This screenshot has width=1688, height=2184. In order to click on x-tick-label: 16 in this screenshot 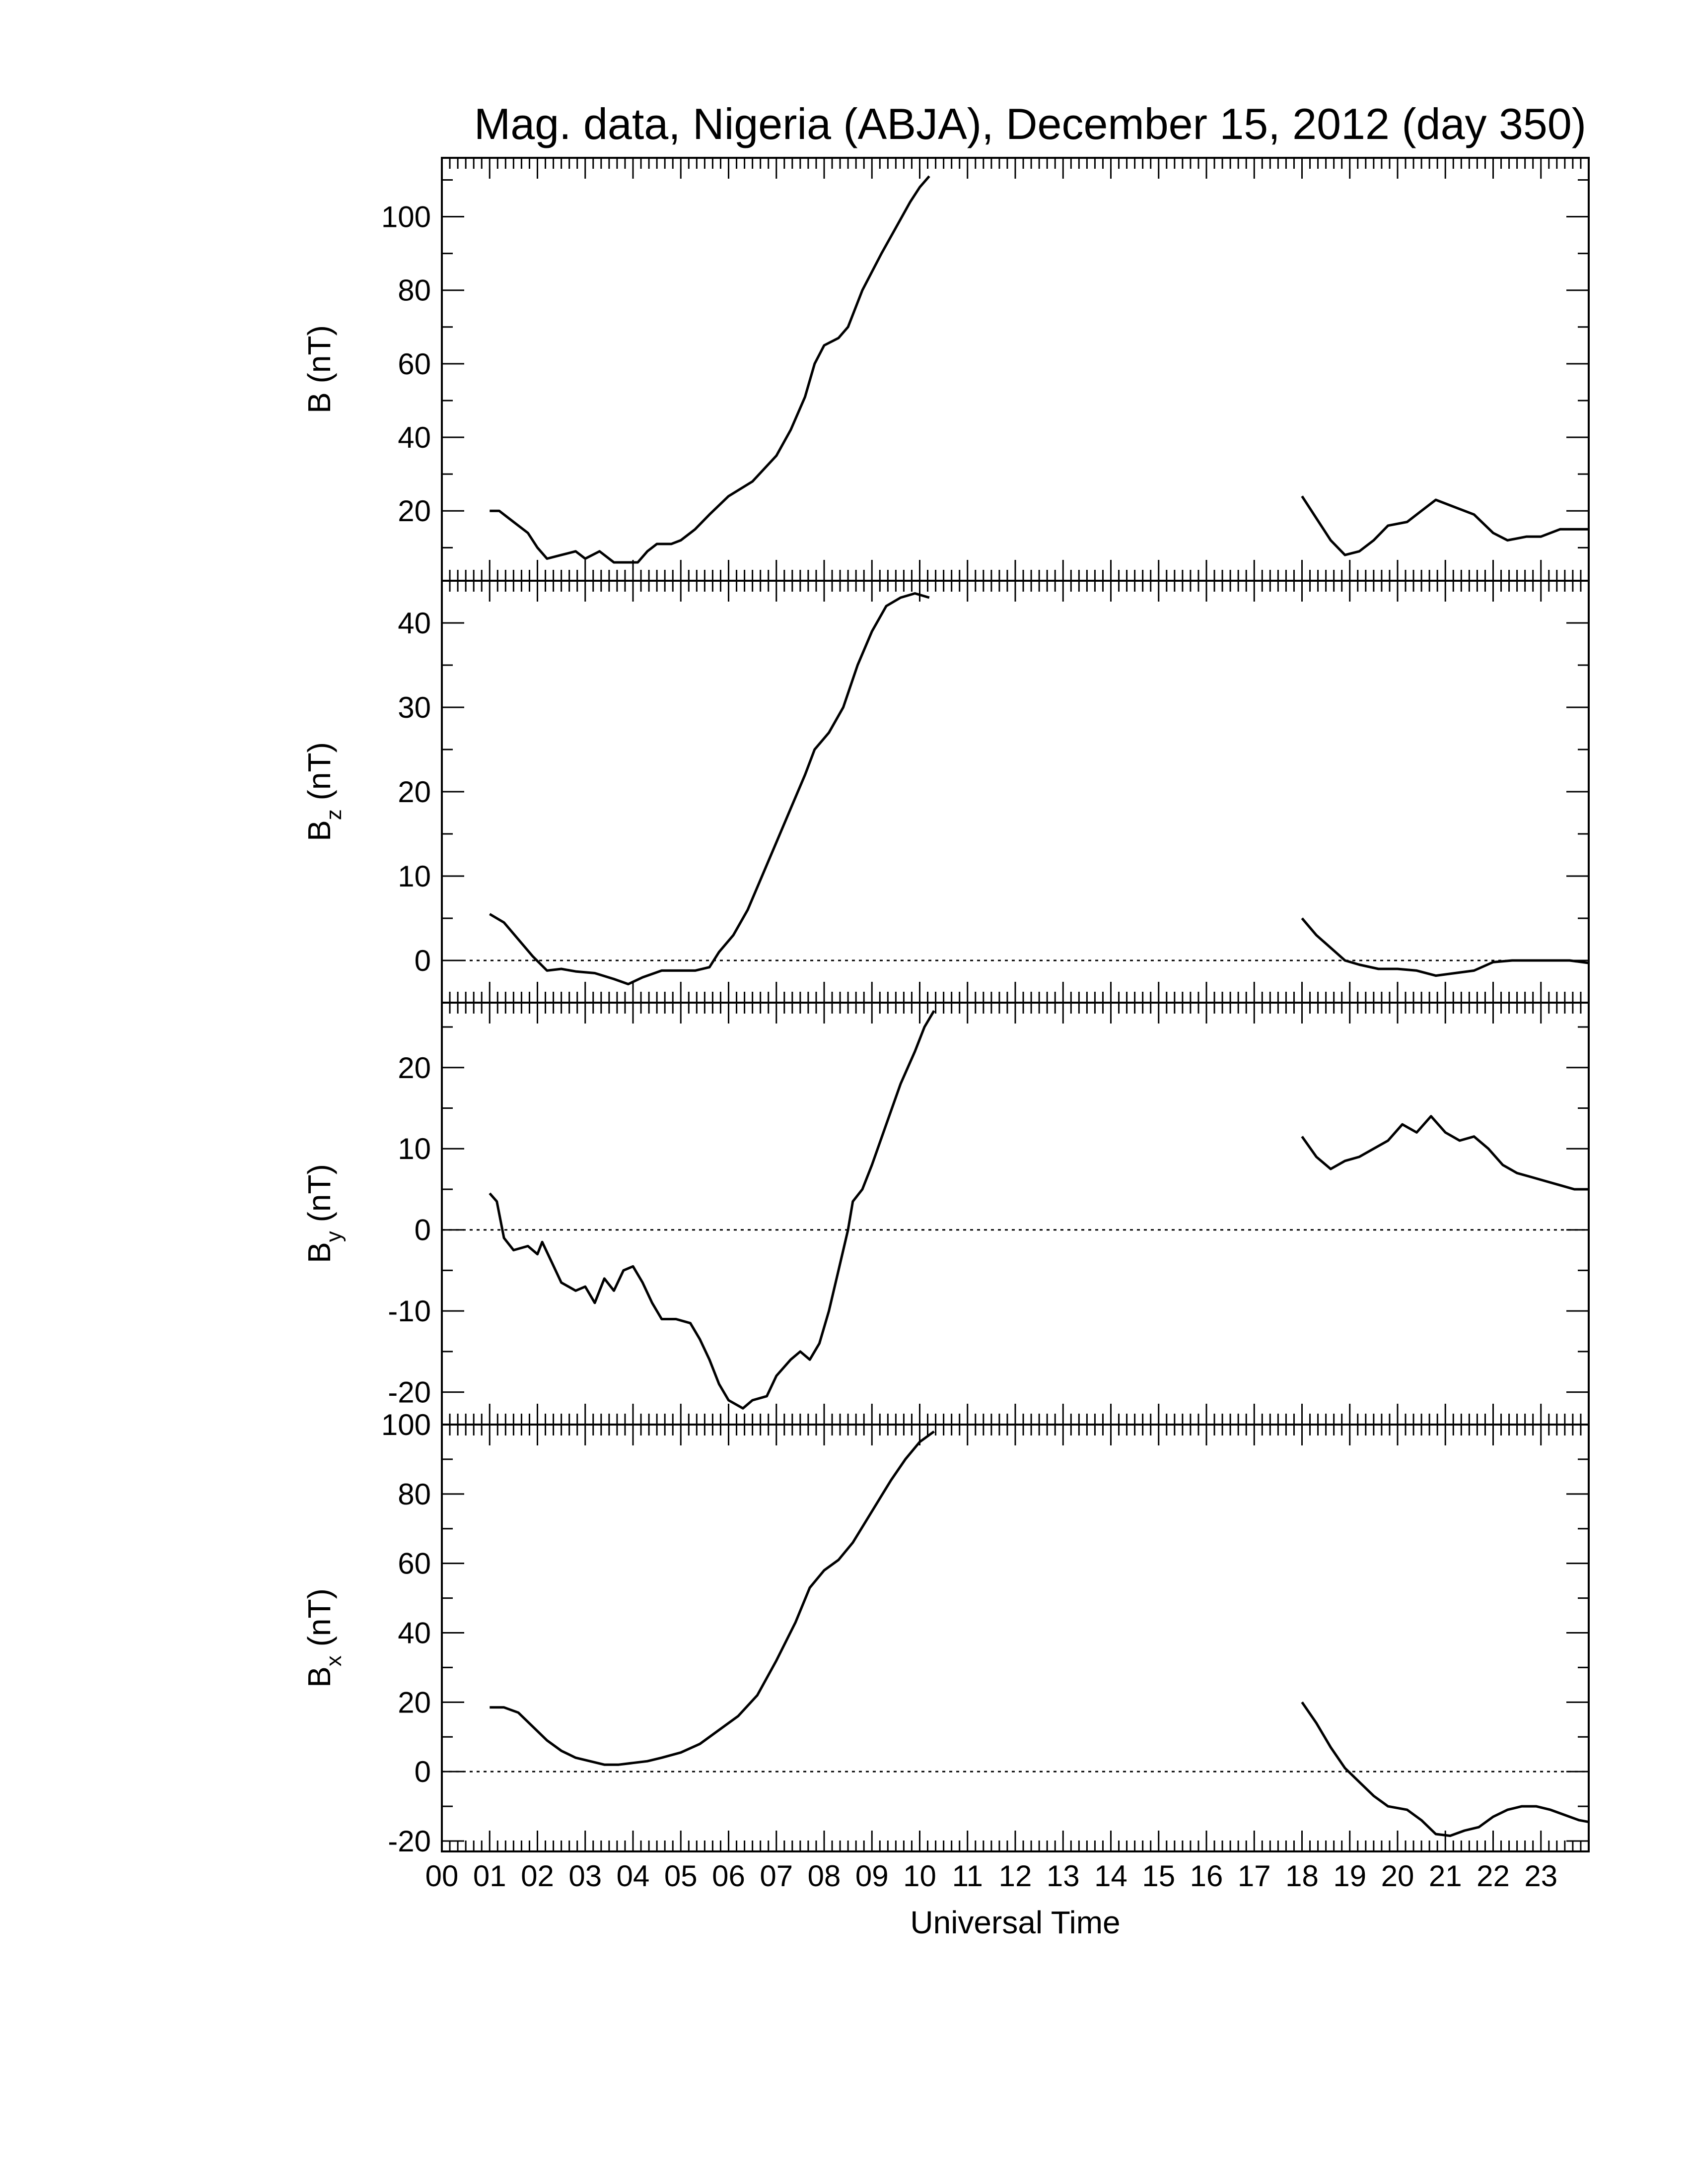, I will do `click(1206, 1876)`.